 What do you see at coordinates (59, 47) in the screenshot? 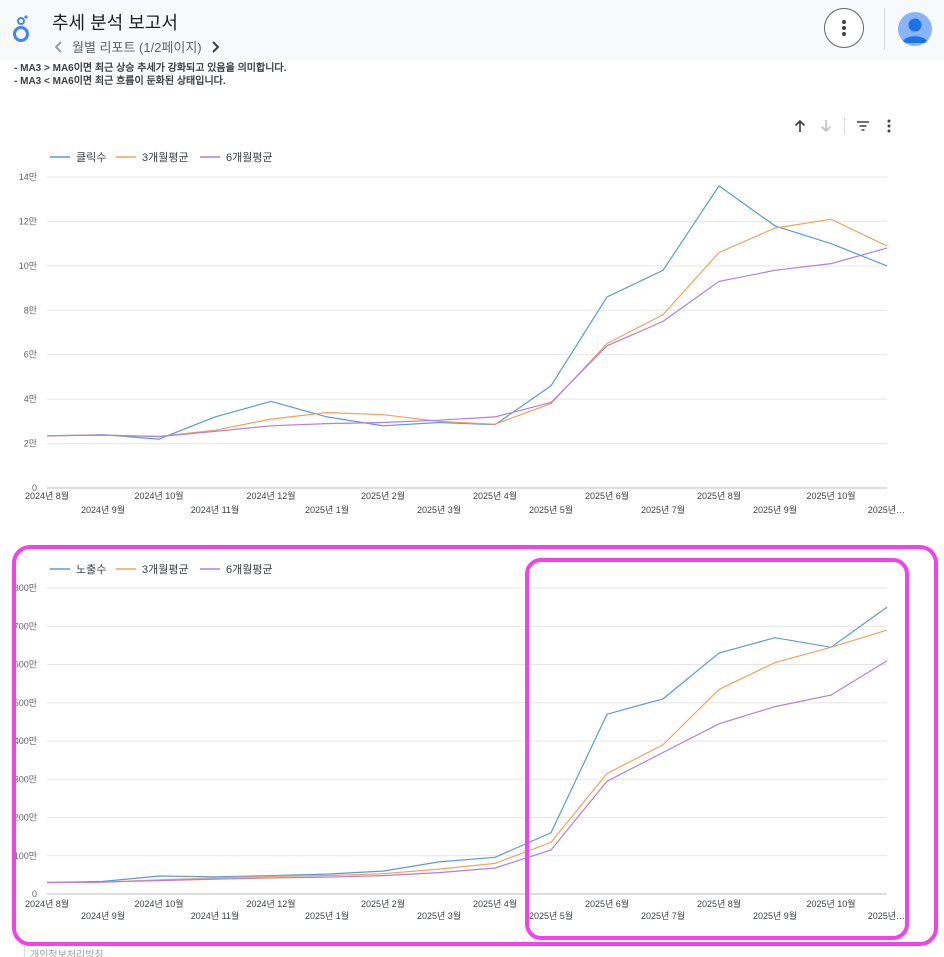
I see `chevron-left-icon` at bounding box center [59, 47].